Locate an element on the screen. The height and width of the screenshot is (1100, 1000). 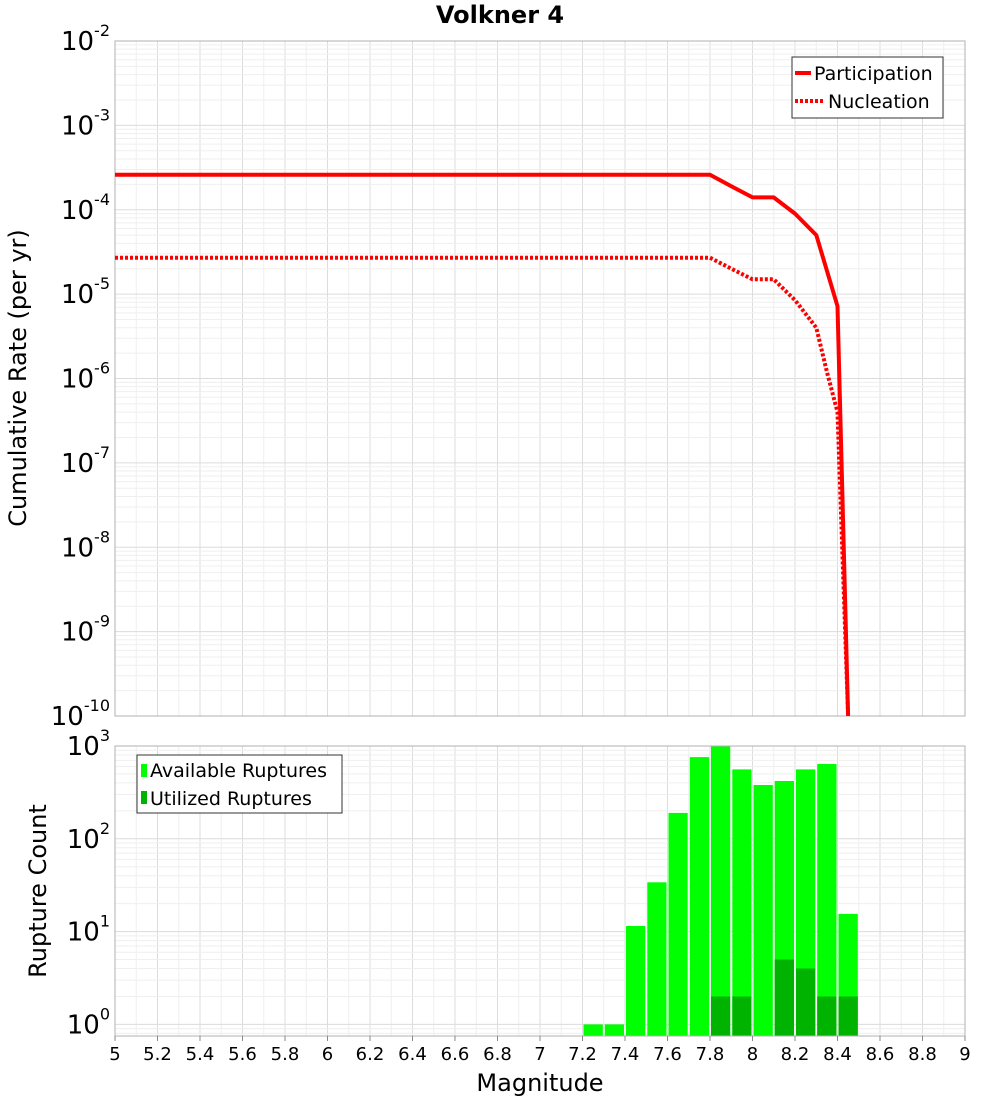
x-tick-label: 6.6 is located at coordinates (455, 1054).